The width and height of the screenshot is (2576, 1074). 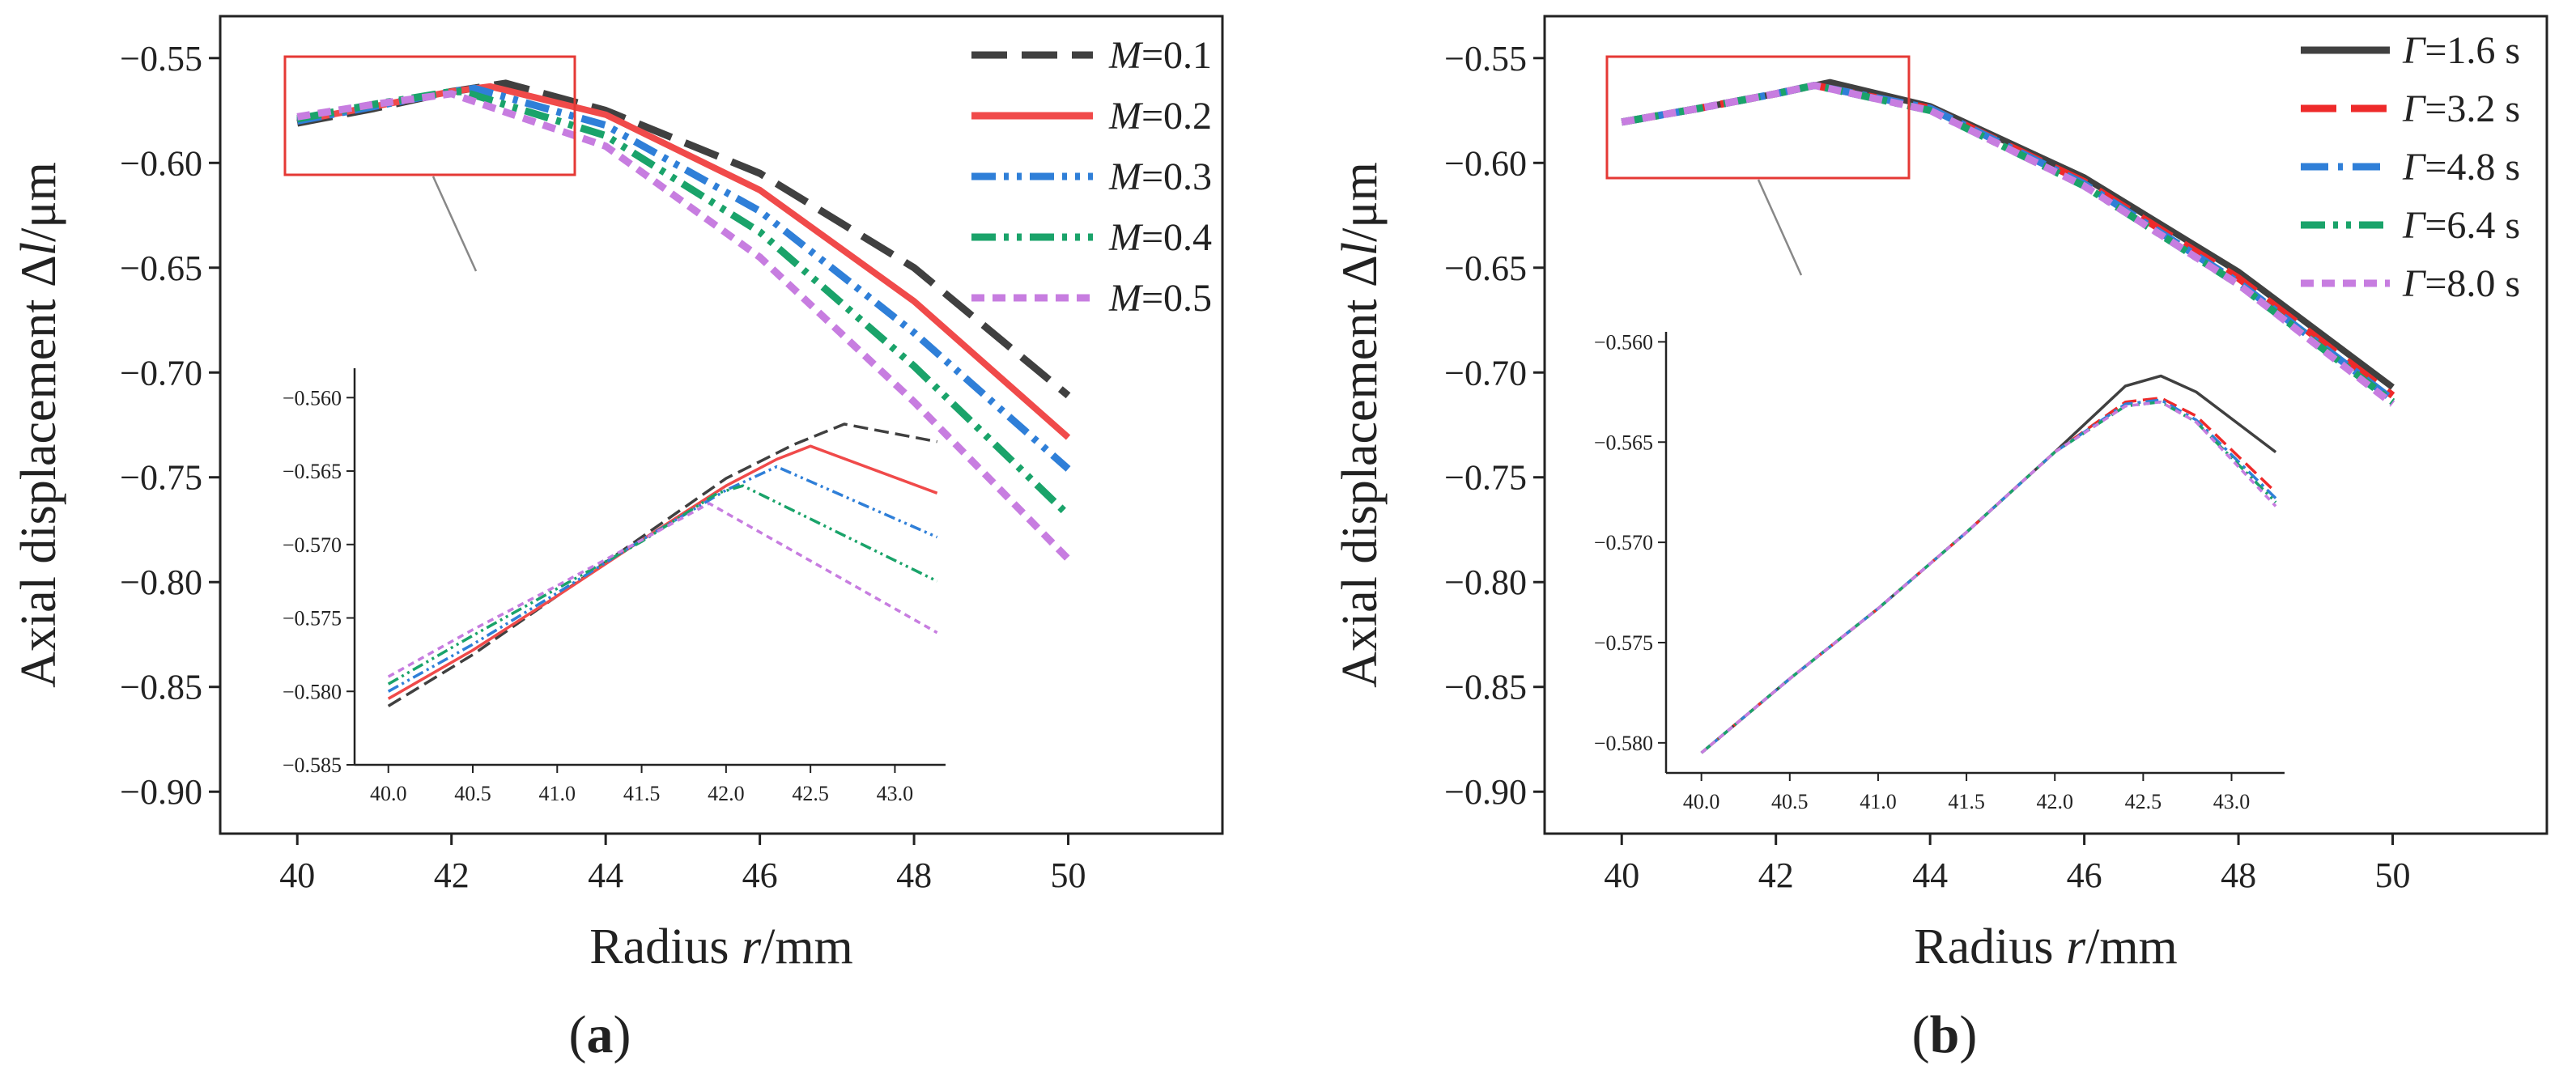 What do you see at coordinates (1176, 237) in the screenshot?
I see `legend-label-value: =0.4` at bounding box center [1176, 237].